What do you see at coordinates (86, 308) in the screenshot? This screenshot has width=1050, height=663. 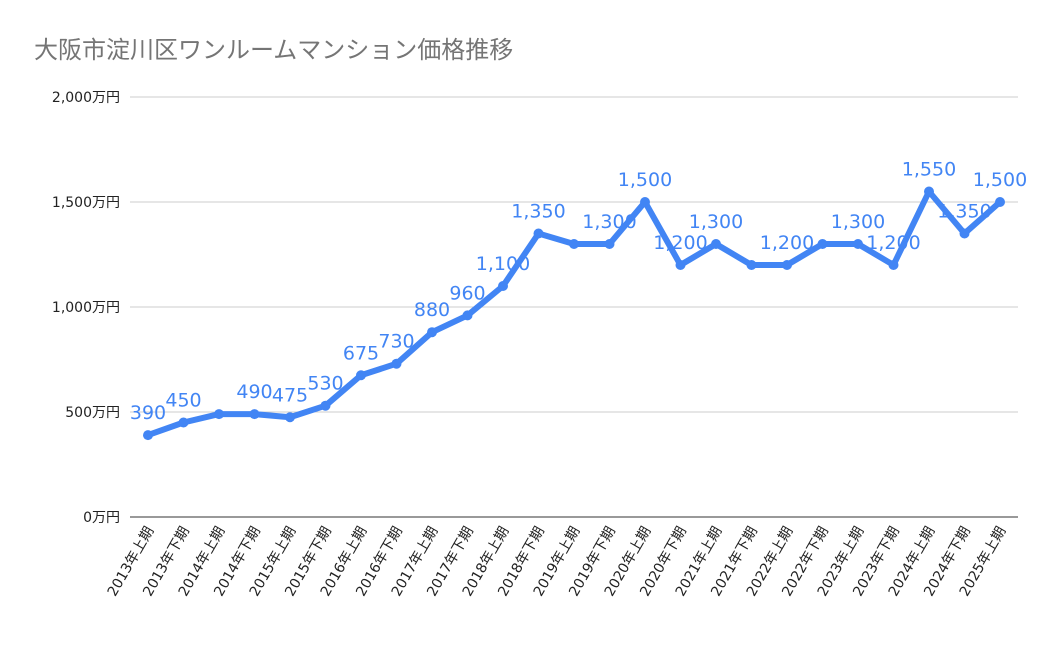 I see `y-tick-label: 1,000万円` at bounding box center [86, 308].